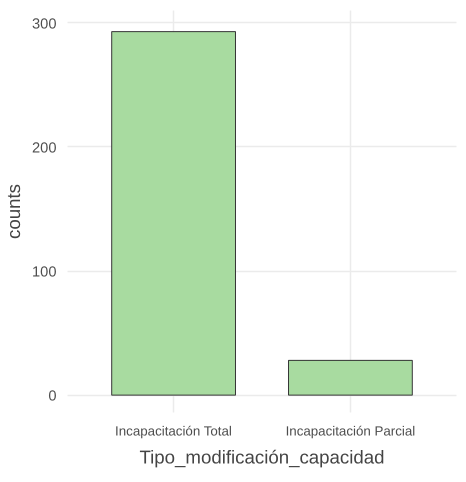 The width and height of the screenshot is (466, 482). What do you see at coordinates (351, 431) in the screenshot?
I see `x-tick-label: Incapacitación Parcial` at bounding box center [351, 431].